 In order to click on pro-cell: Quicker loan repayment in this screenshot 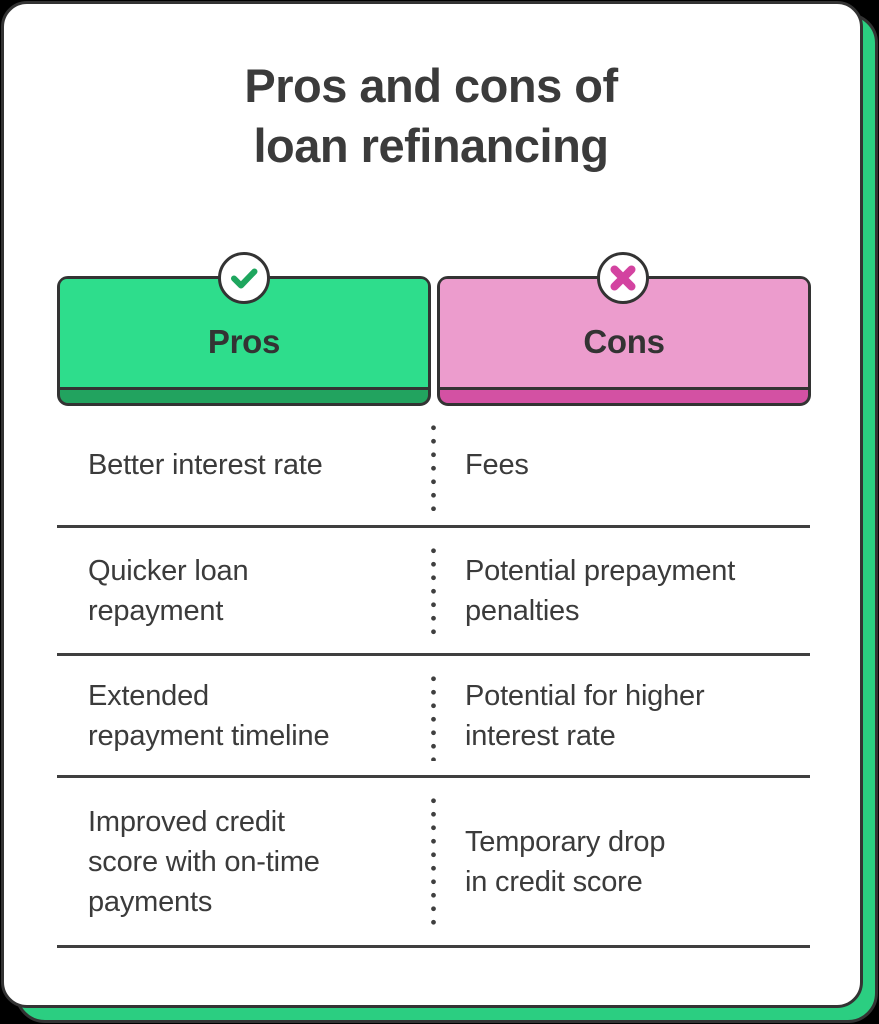, I will do `click(168, 590)`.